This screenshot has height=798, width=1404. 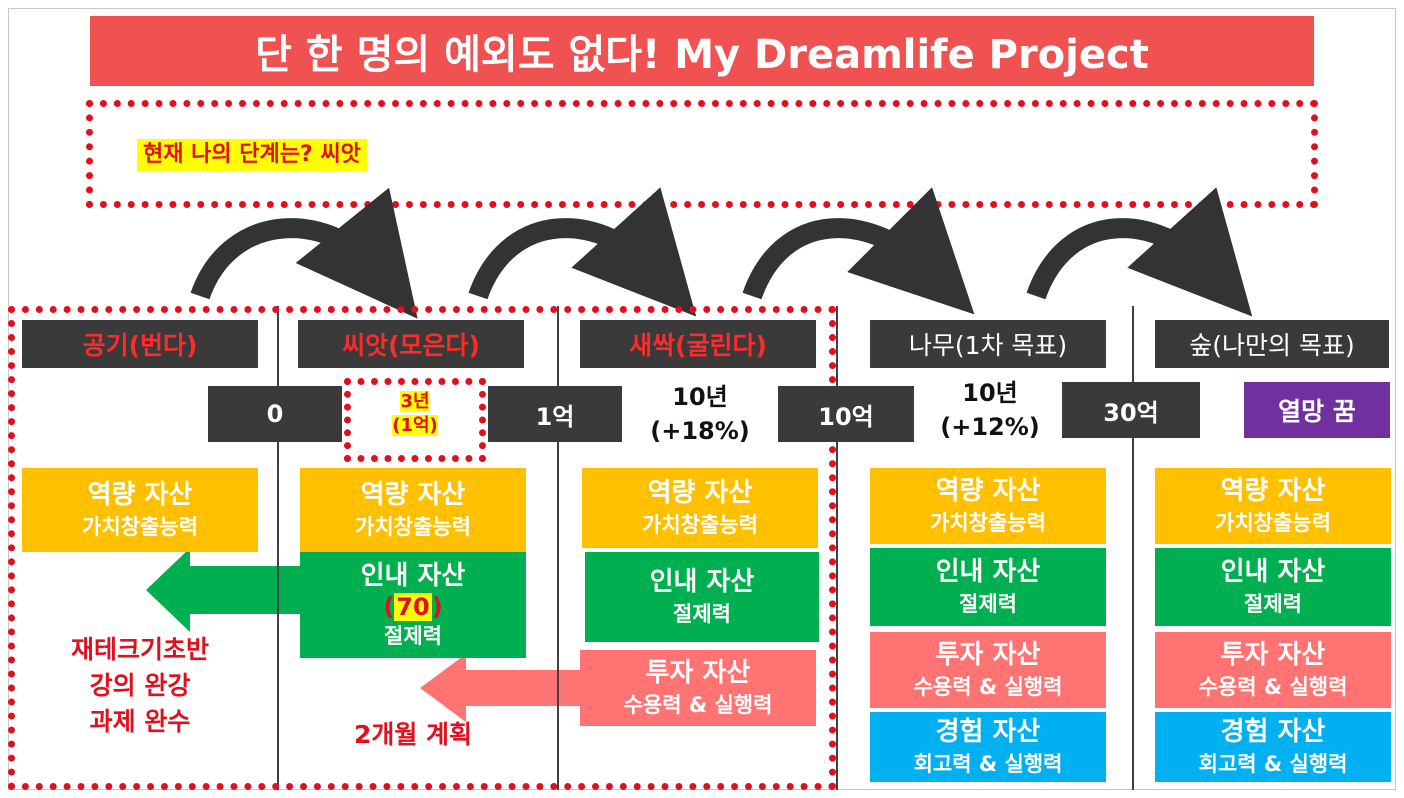 I want to click on patience-asset-seed: 인내 자산 (70) 절제력, so click(x=413, y=605).